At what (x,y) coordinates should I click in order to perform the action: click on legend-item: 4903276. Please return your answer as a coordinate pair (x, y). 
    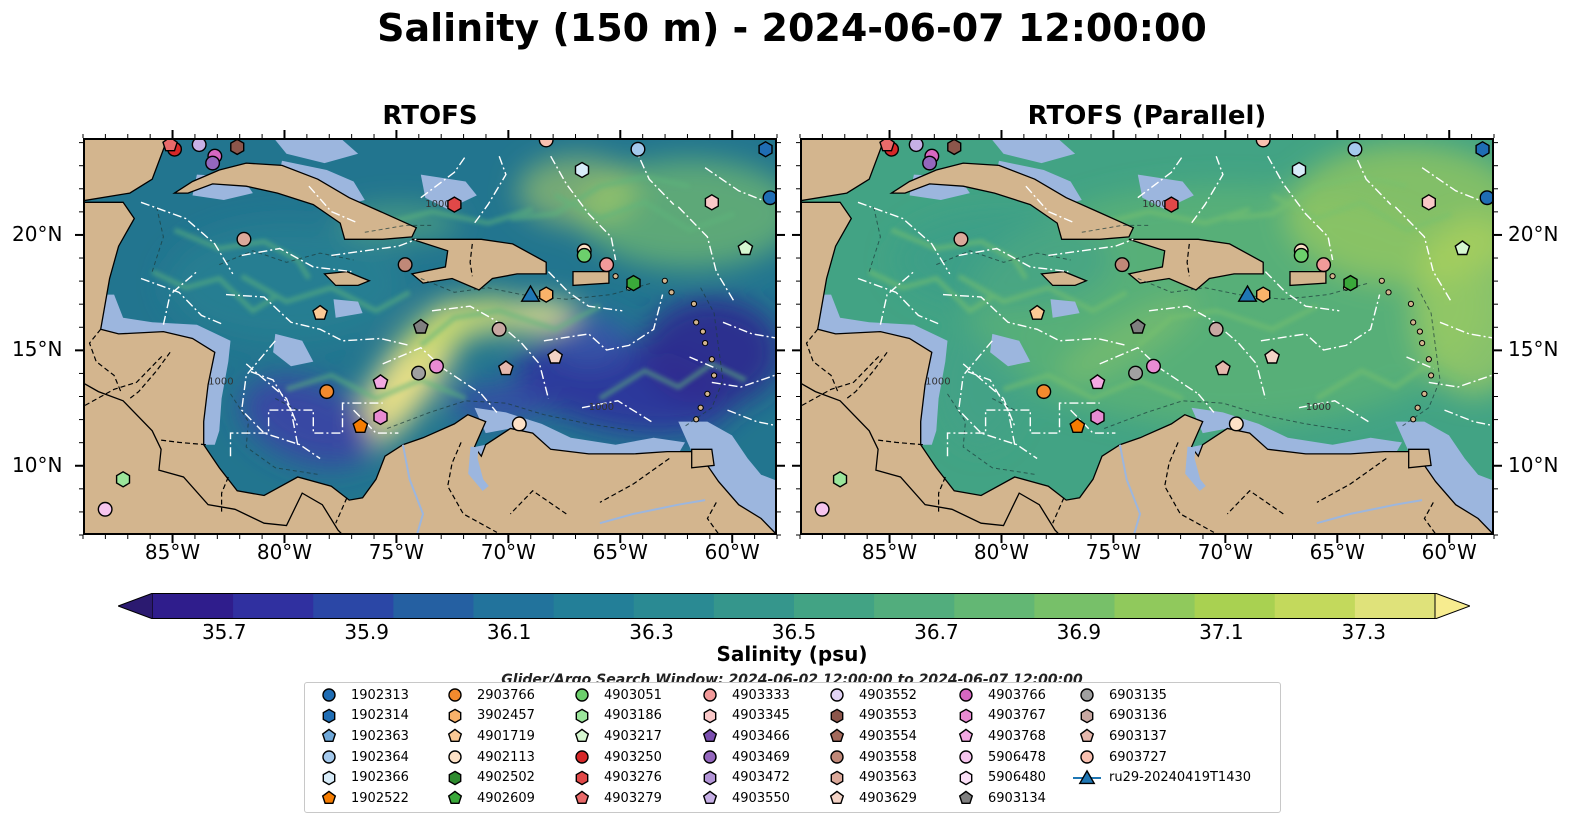
    Looking at the image, I should click on (615, 777).